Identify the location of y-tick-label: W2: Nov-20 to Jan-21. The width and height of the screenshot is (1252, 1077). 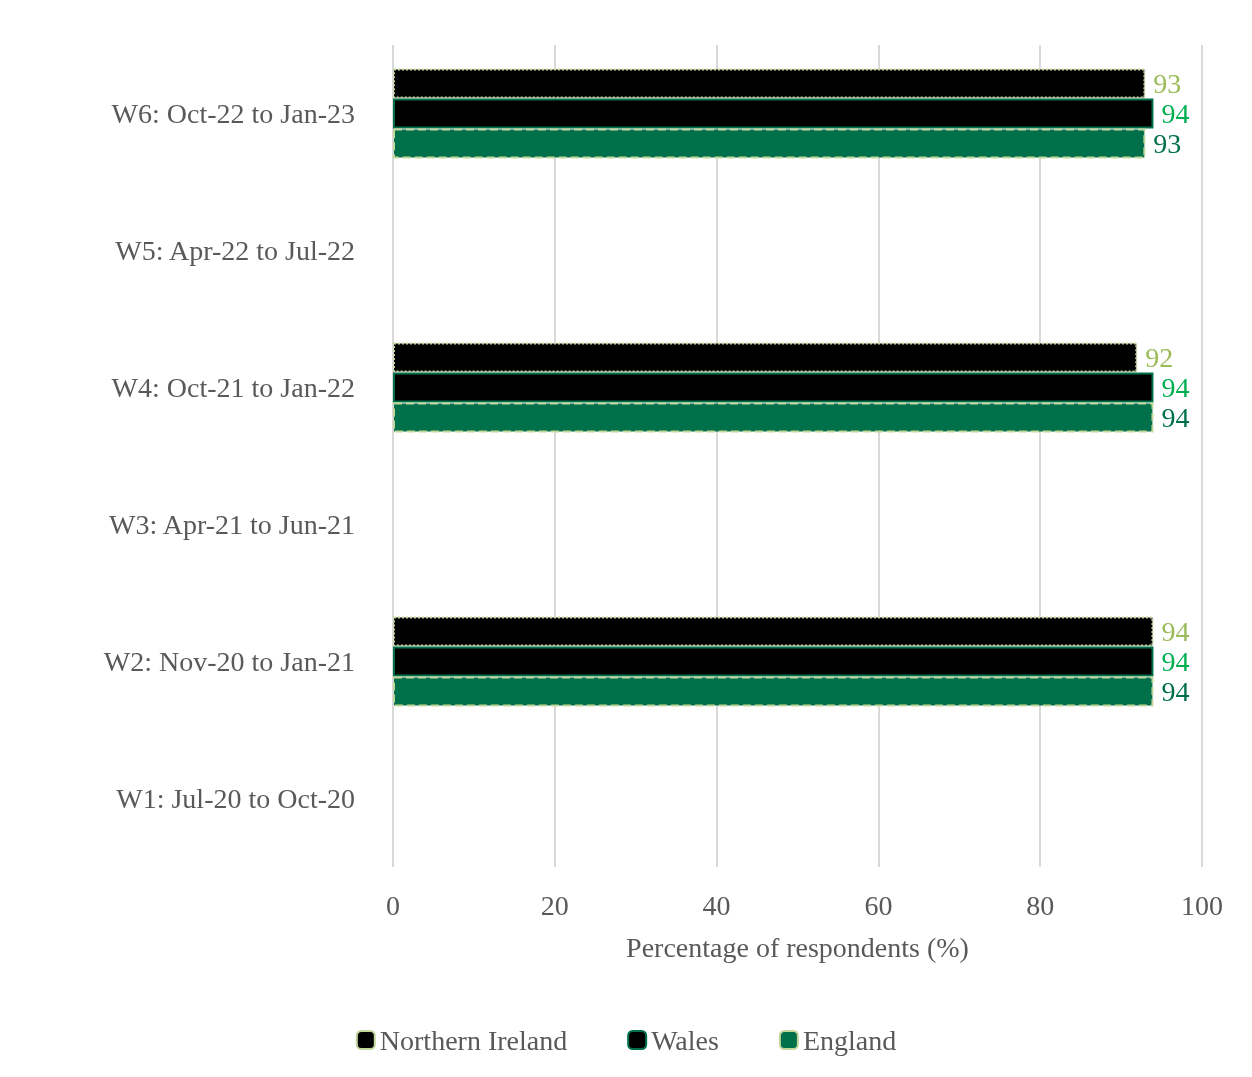
(229, 661).